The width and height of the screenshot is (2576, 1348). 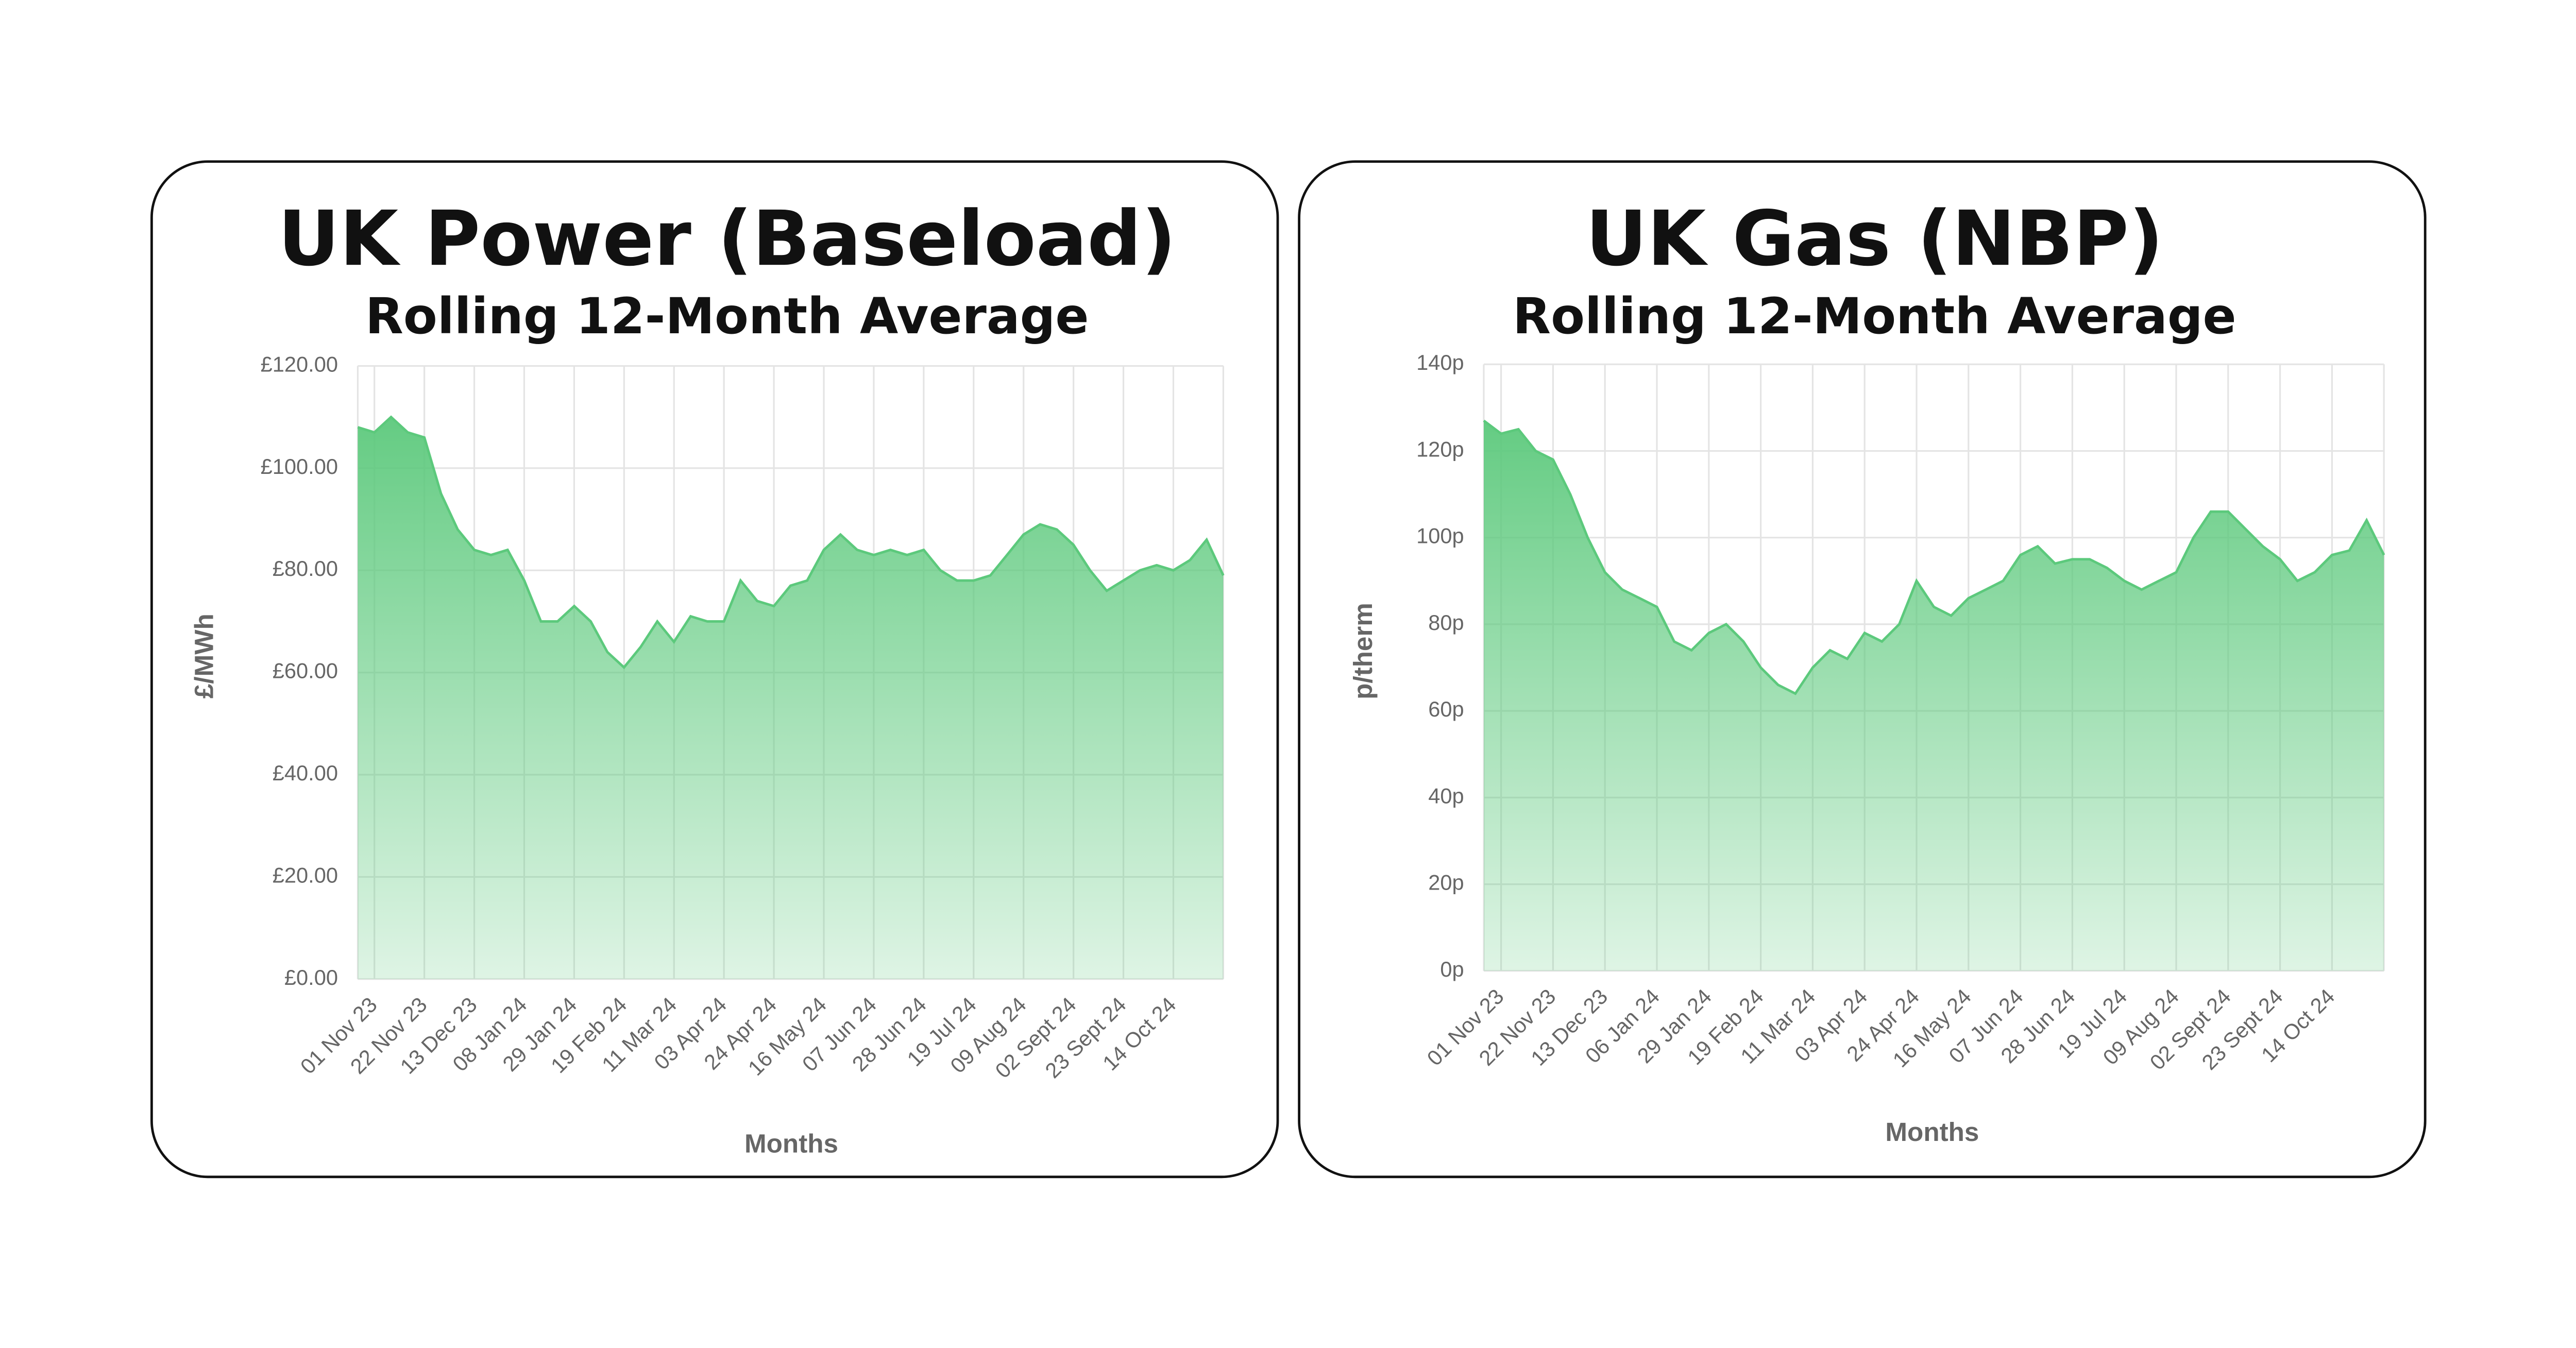 What do you see at coordinates (305, 773) in the screenshot?
I see `y-tick-label: £40.00` at bounding box center [305, 773].